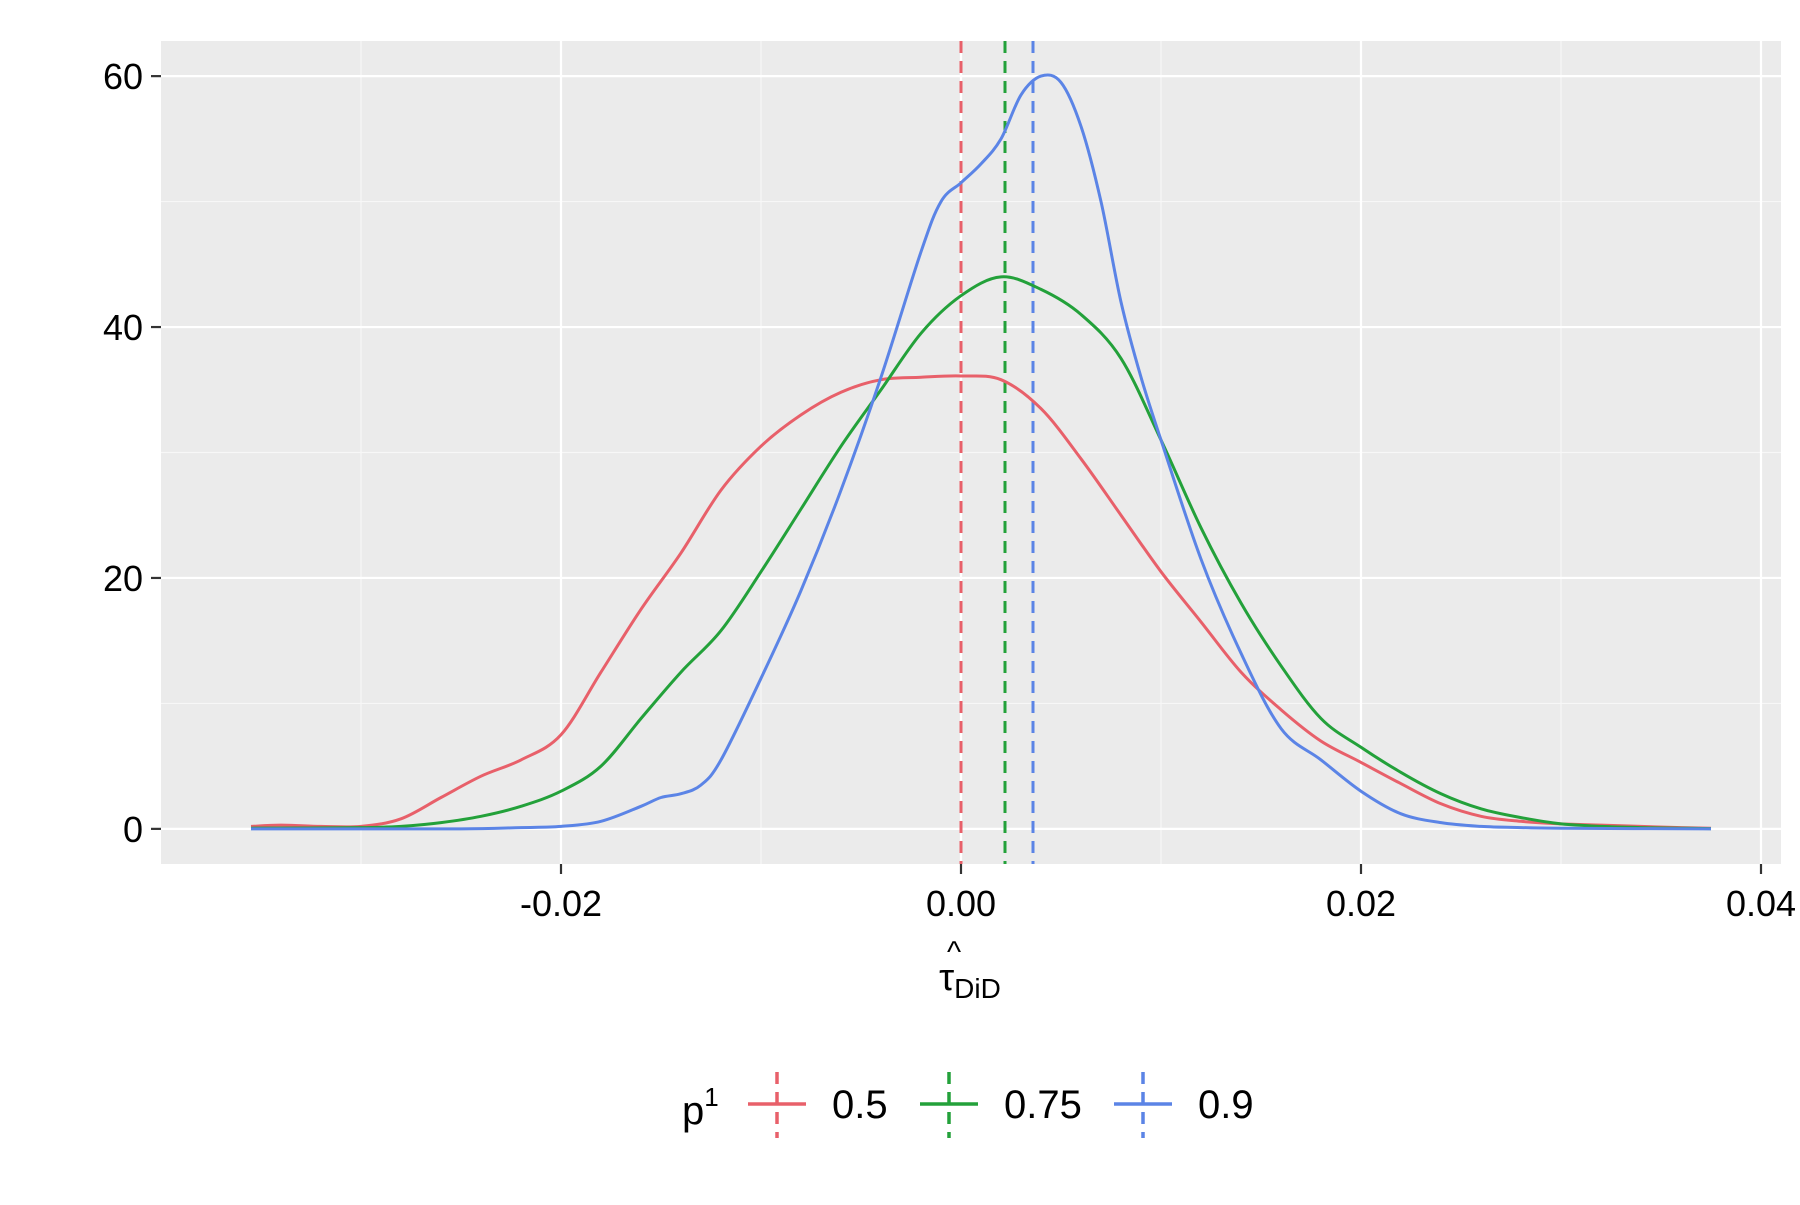  I want to click on y-tick-label: 0, so click(133, 829).